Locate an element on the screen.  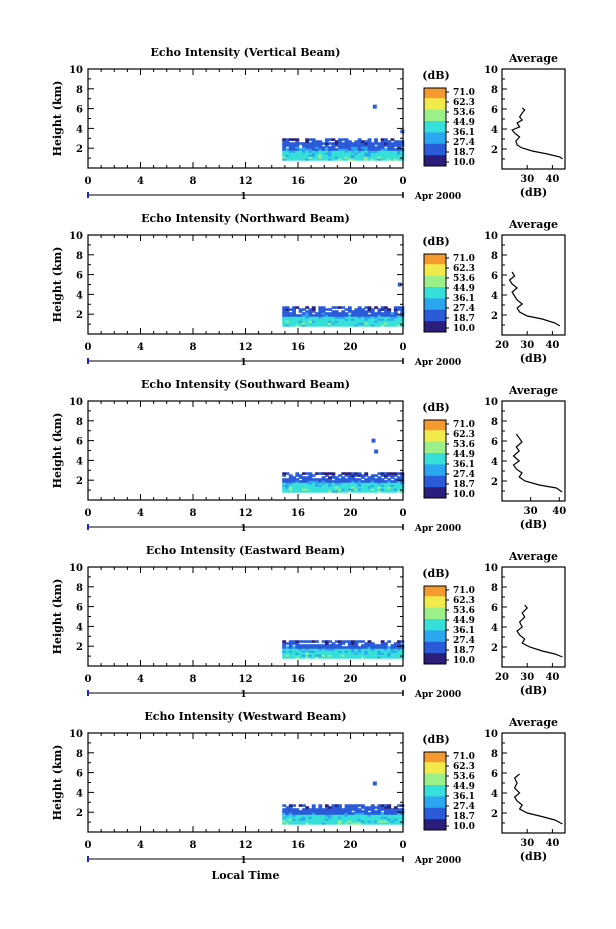
colorbar-tick-label: 27.4 is located at coordinates (464, 641).